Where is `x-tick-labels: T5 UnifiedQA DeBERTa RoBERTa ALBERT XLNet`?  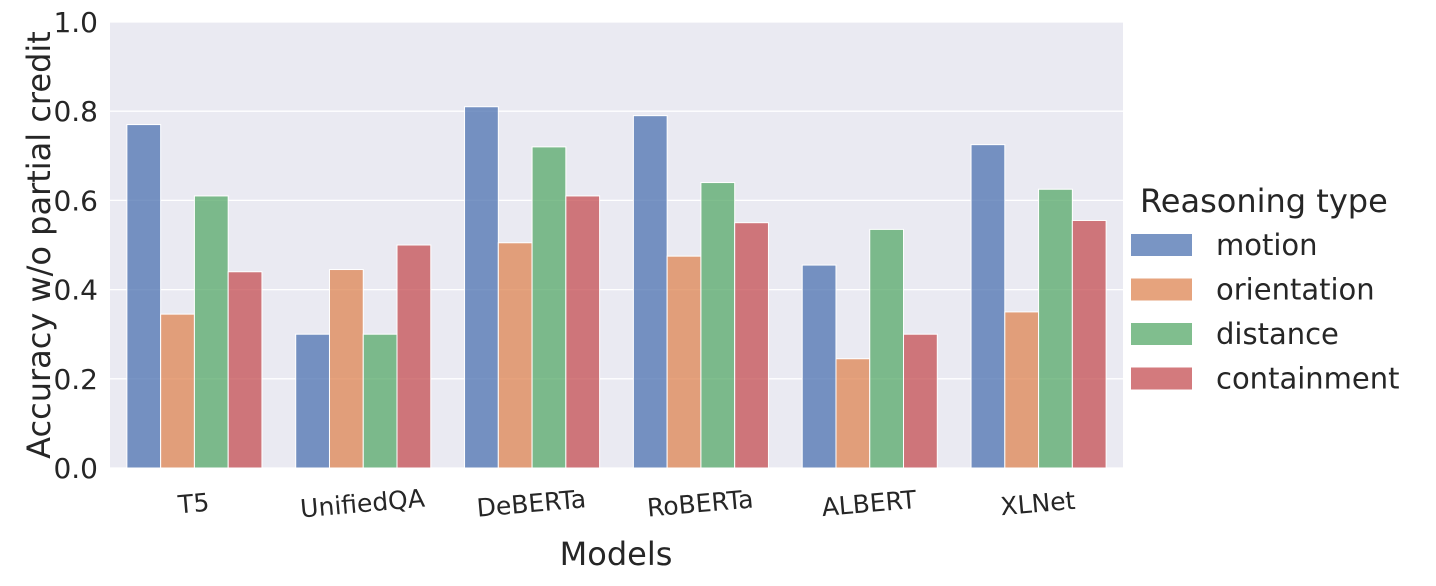 x-tick-labels: T5 UnifiedQA DeBERTa RoBERTa ALBERT XLNet is located at coordinates (626, 504).